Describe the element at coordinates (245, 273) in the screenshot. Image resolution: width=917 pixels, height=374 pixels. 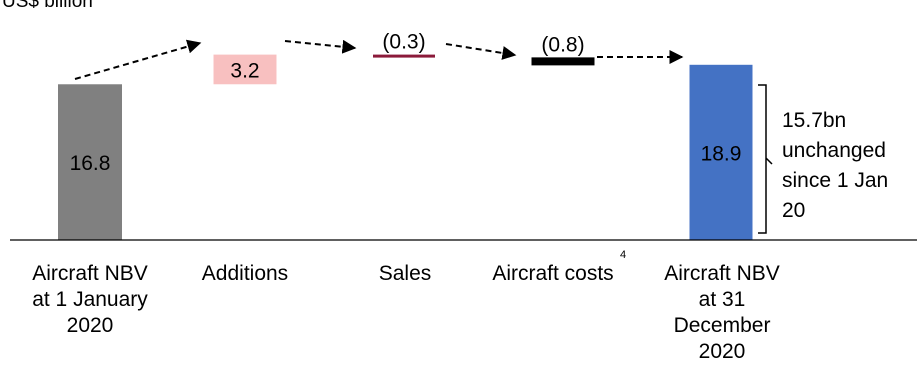
I see `category-label-2: Additions` at that location.